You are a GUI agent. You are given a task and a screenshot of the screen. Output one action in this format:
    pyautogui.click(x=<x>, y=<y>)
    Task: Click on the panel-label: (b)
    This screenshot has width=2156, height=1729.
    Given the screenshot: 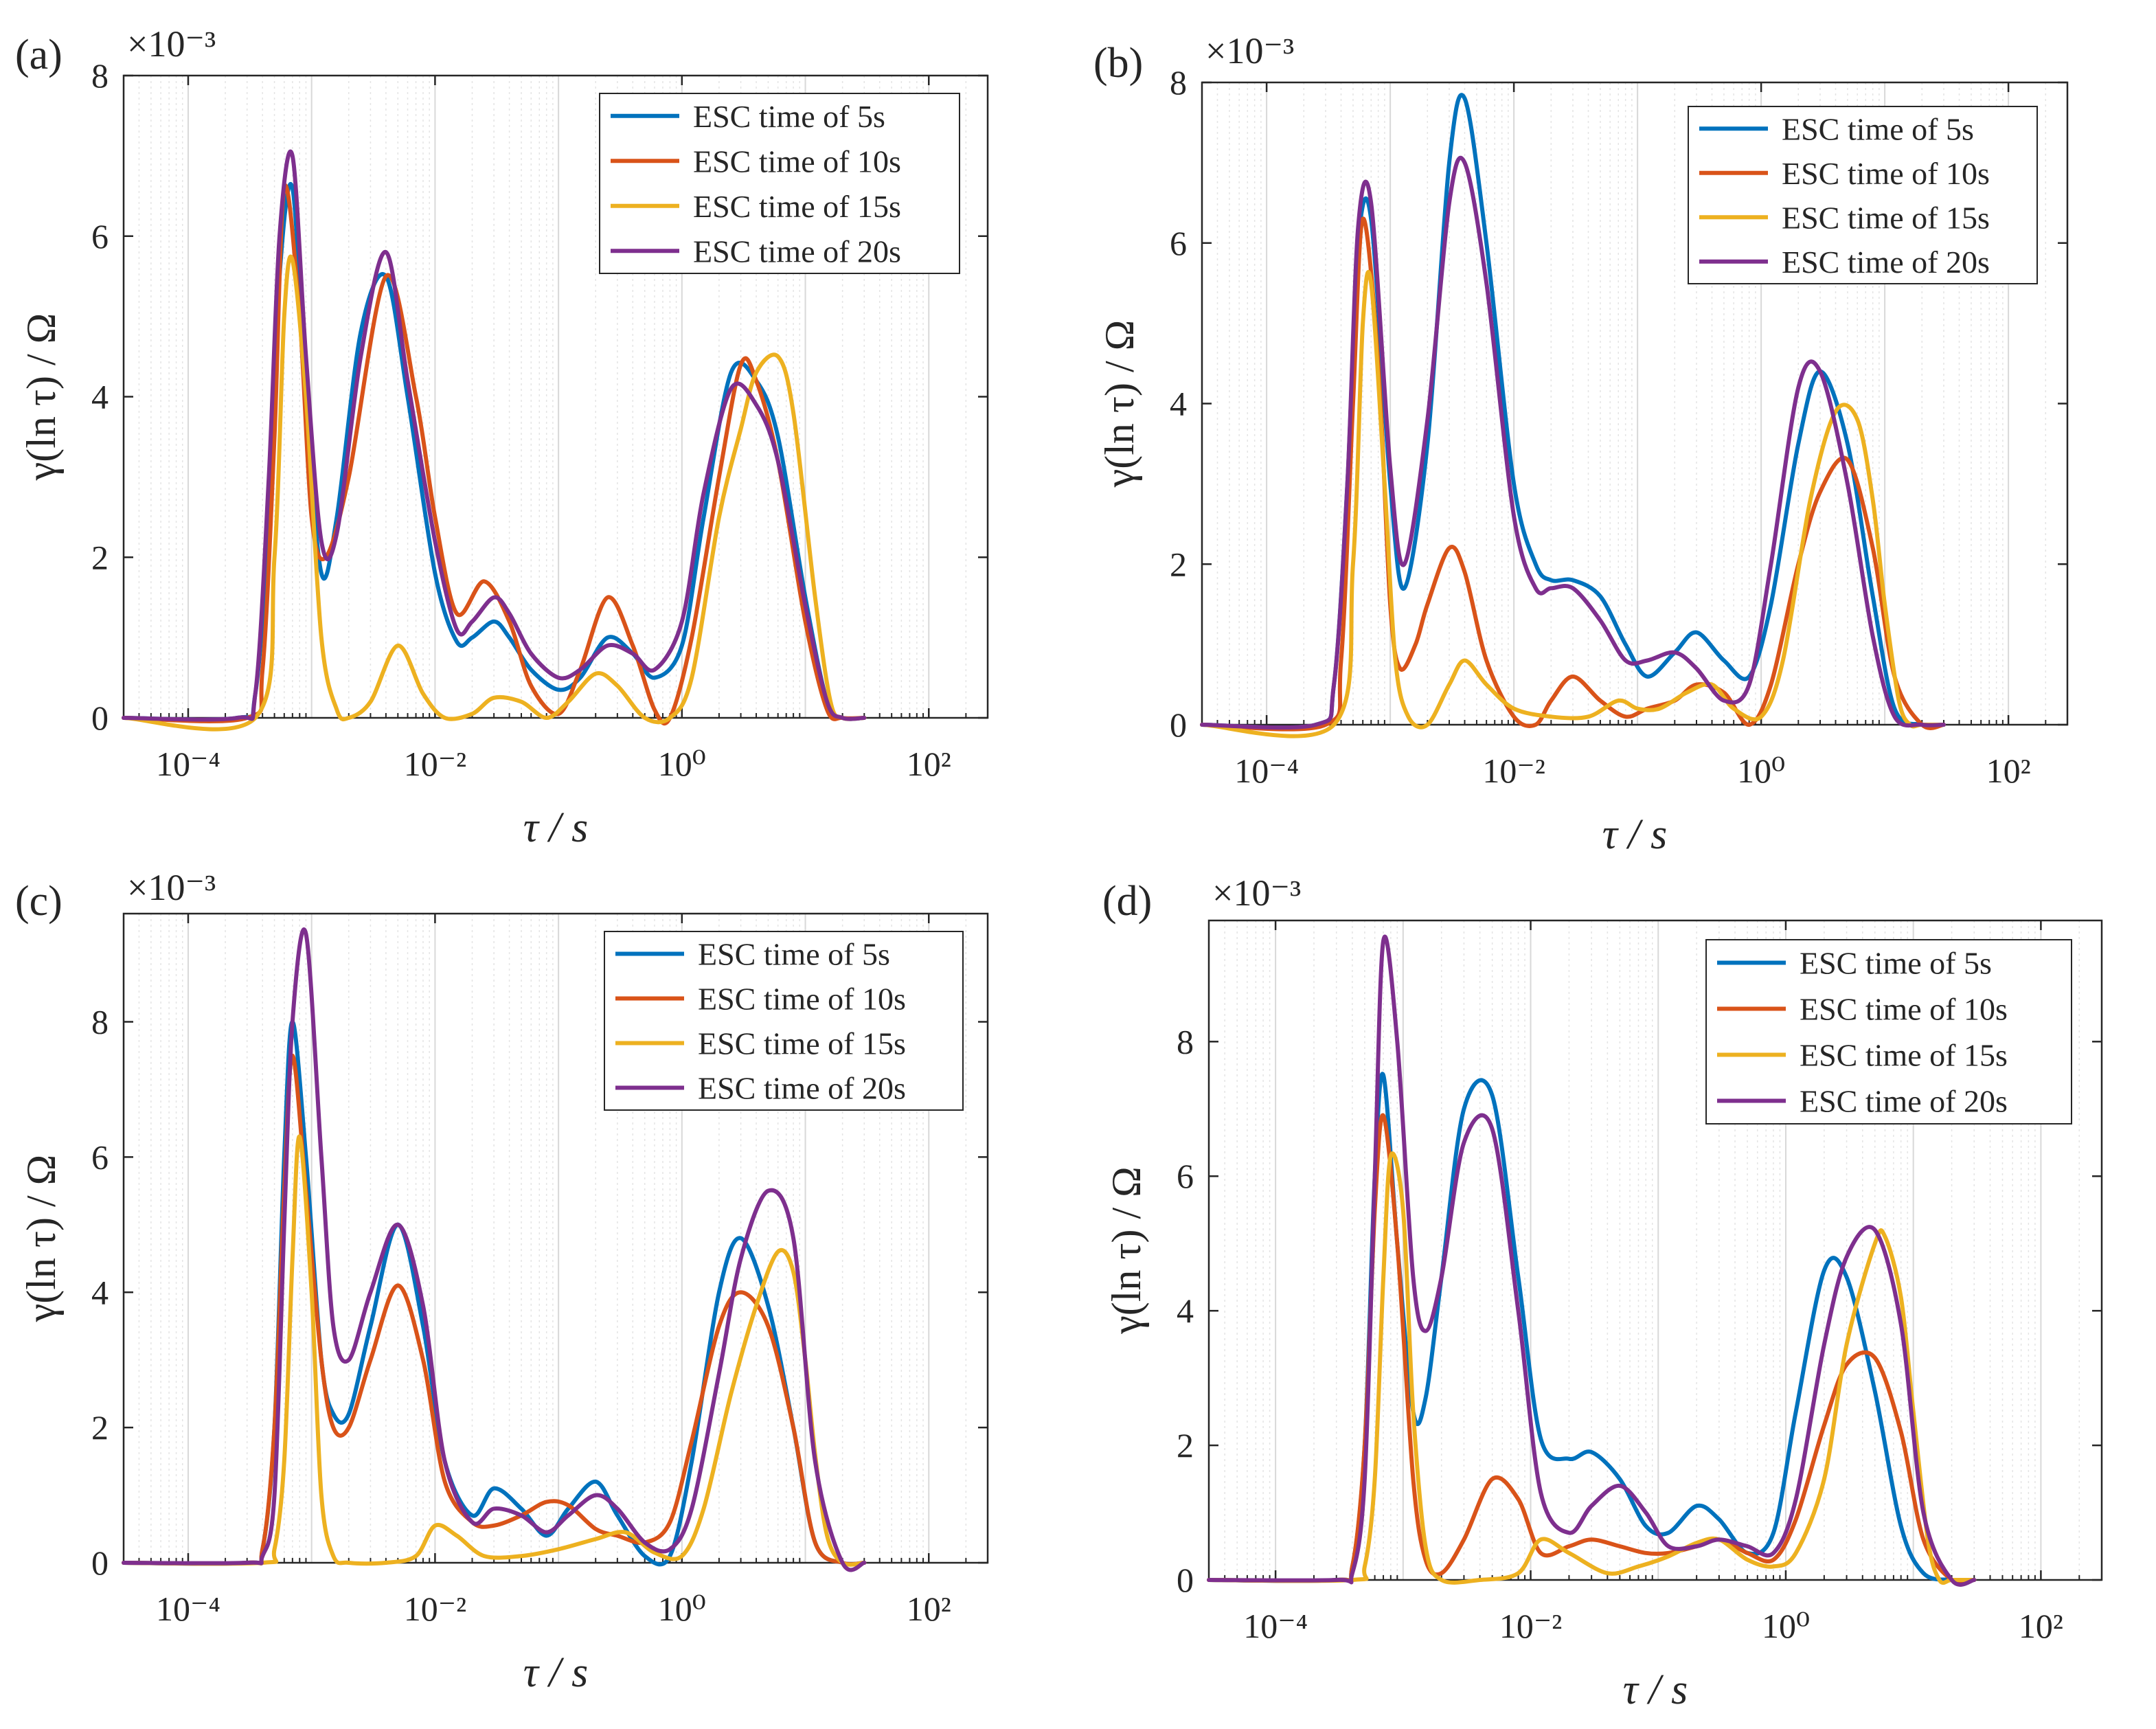 What is the action you would take?
    pyautogui.click(x=1118, y=63)
    